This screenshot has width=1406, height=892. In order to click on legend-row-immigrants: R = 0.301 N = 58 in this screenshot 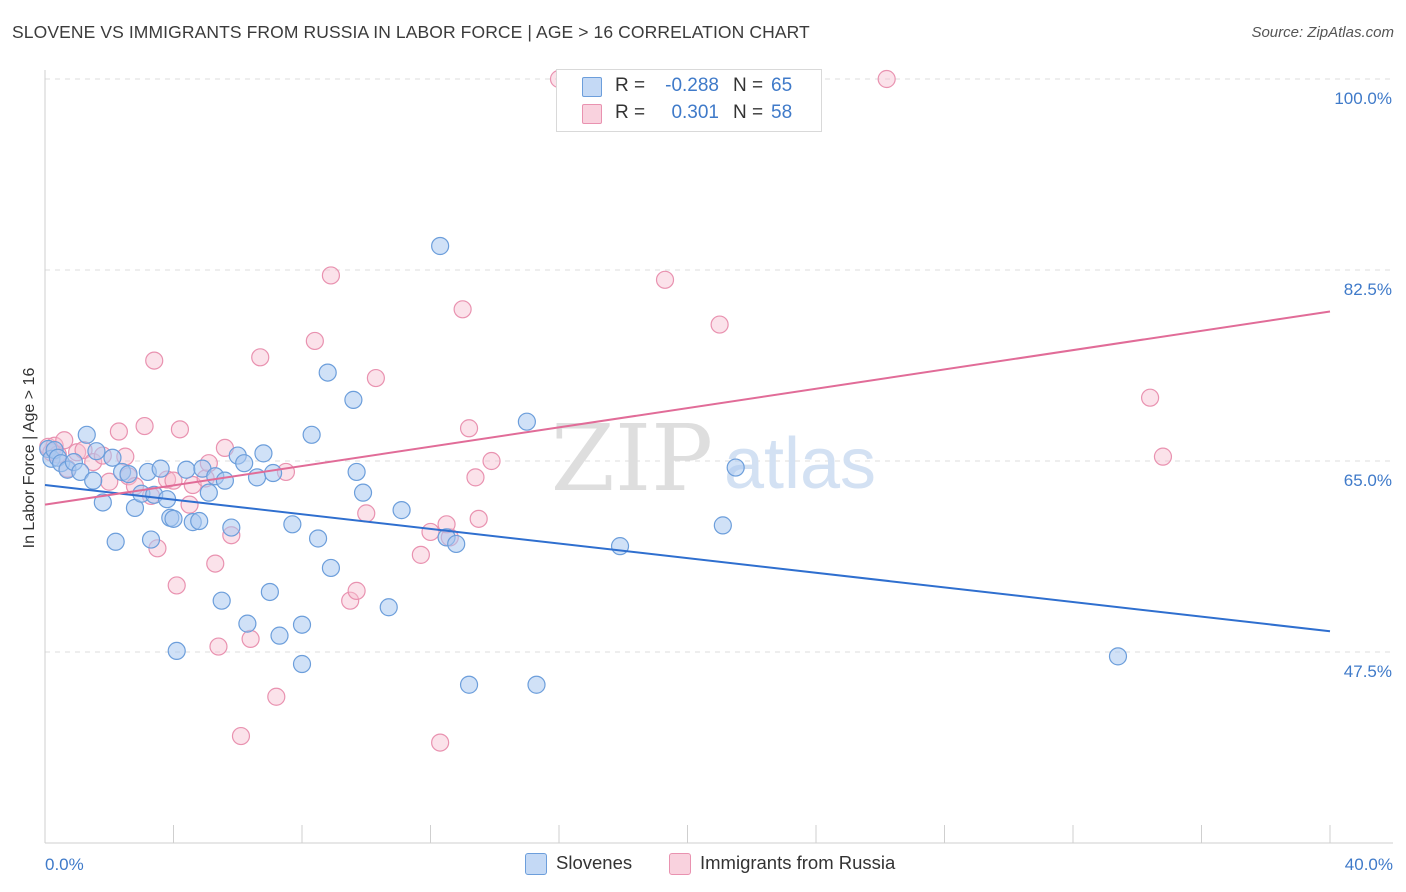, I will do `click(689, 113)`.